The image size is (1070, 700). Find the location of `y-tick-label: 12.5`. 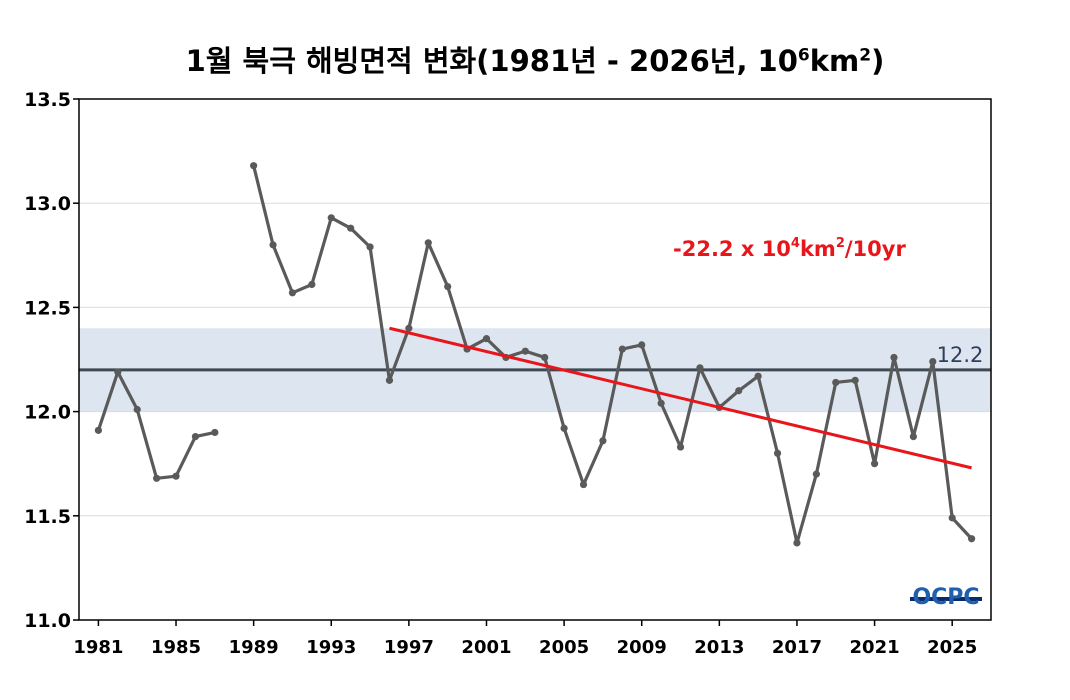

y-tick-label: 12.5 is located at coordinates (47, 308).